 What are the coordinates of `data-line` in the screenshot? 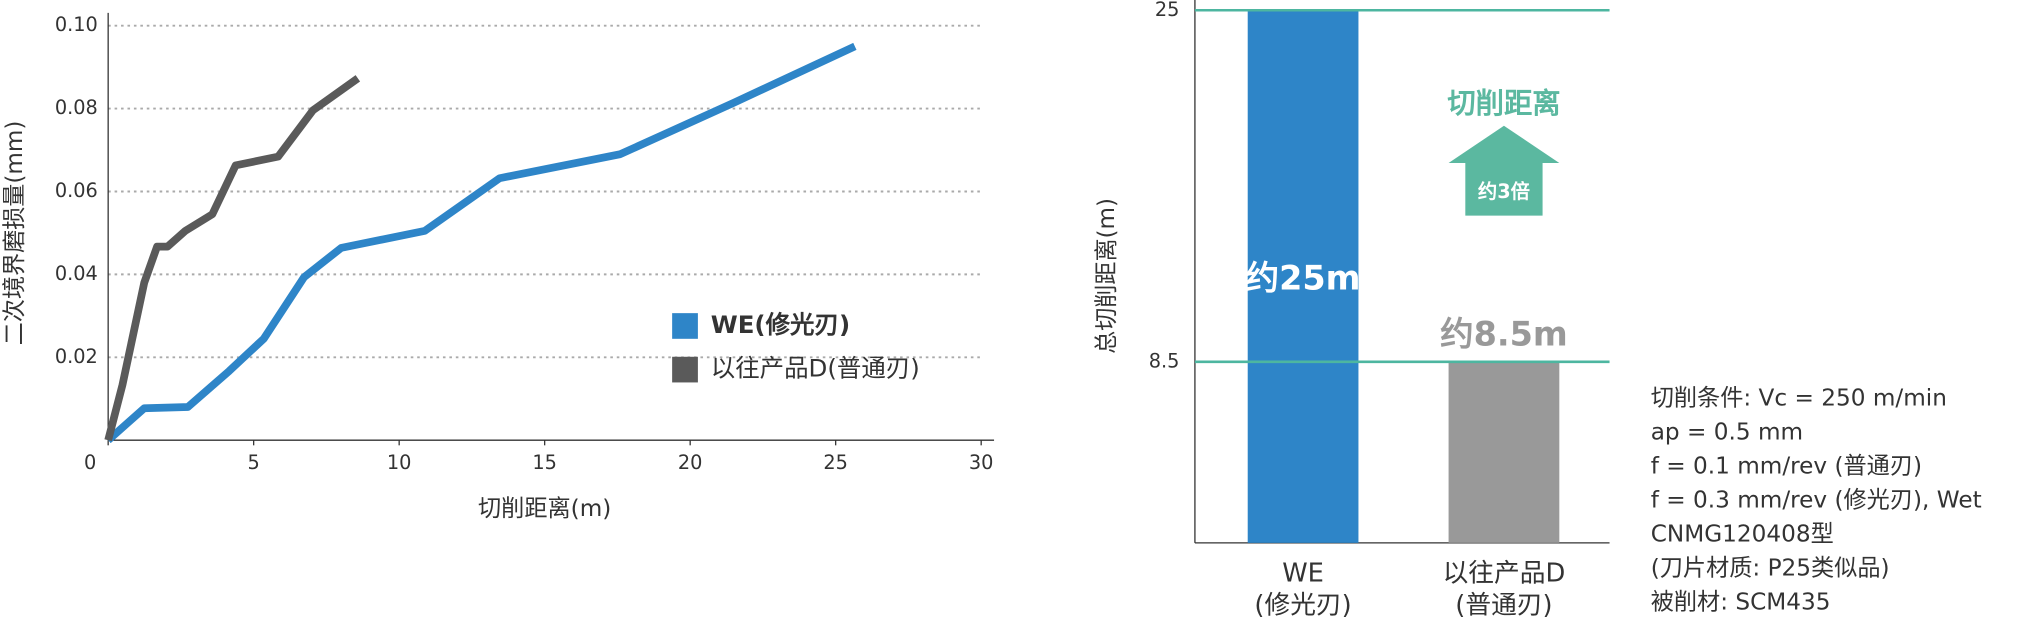 It's located at (232, 258).